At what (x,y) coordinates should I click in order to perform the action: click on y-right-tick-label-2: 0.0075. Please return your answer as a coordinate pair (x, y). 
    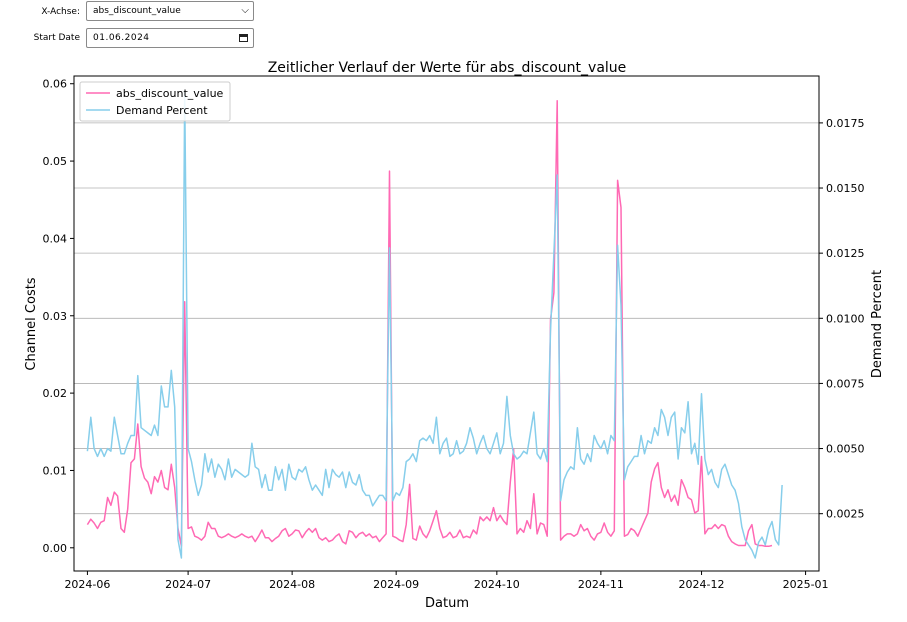
    Looking at the image, I should click on (845, 383).